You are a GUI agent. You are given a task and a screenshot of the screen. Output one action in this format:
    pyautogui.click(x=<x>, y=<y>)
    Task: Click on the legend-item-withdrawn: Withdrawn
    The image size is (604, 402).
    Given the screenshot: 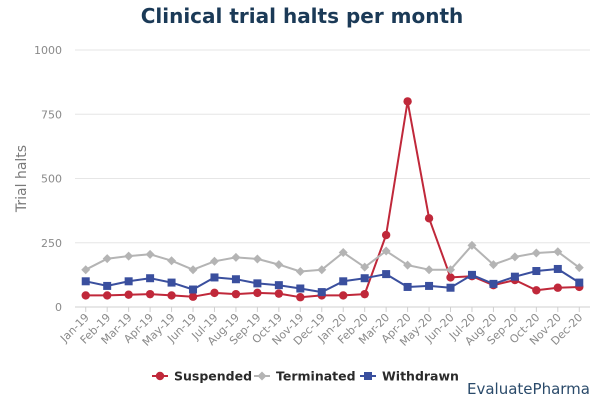 What is the action you would take?
    pyautogui.click(x=409, y=376)
    